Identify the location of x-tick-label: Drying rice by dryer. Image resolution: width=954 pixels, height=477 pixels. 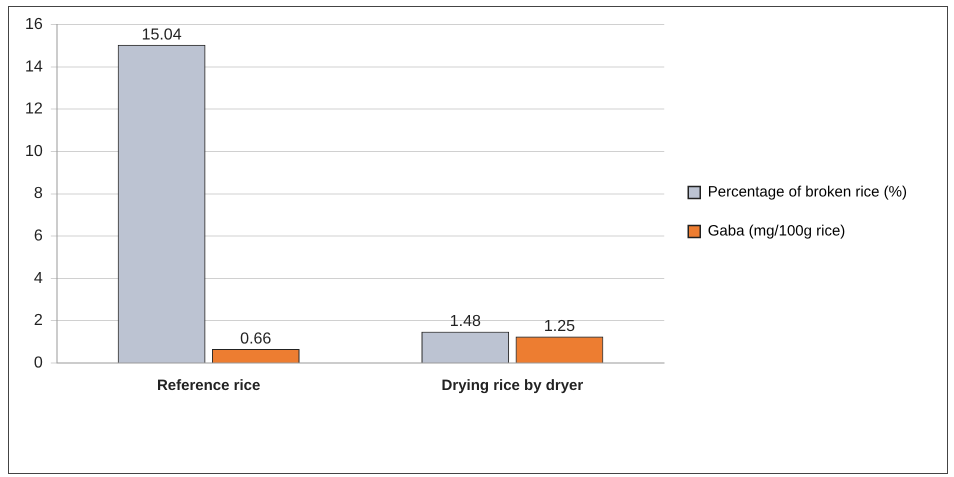
(513, 385).